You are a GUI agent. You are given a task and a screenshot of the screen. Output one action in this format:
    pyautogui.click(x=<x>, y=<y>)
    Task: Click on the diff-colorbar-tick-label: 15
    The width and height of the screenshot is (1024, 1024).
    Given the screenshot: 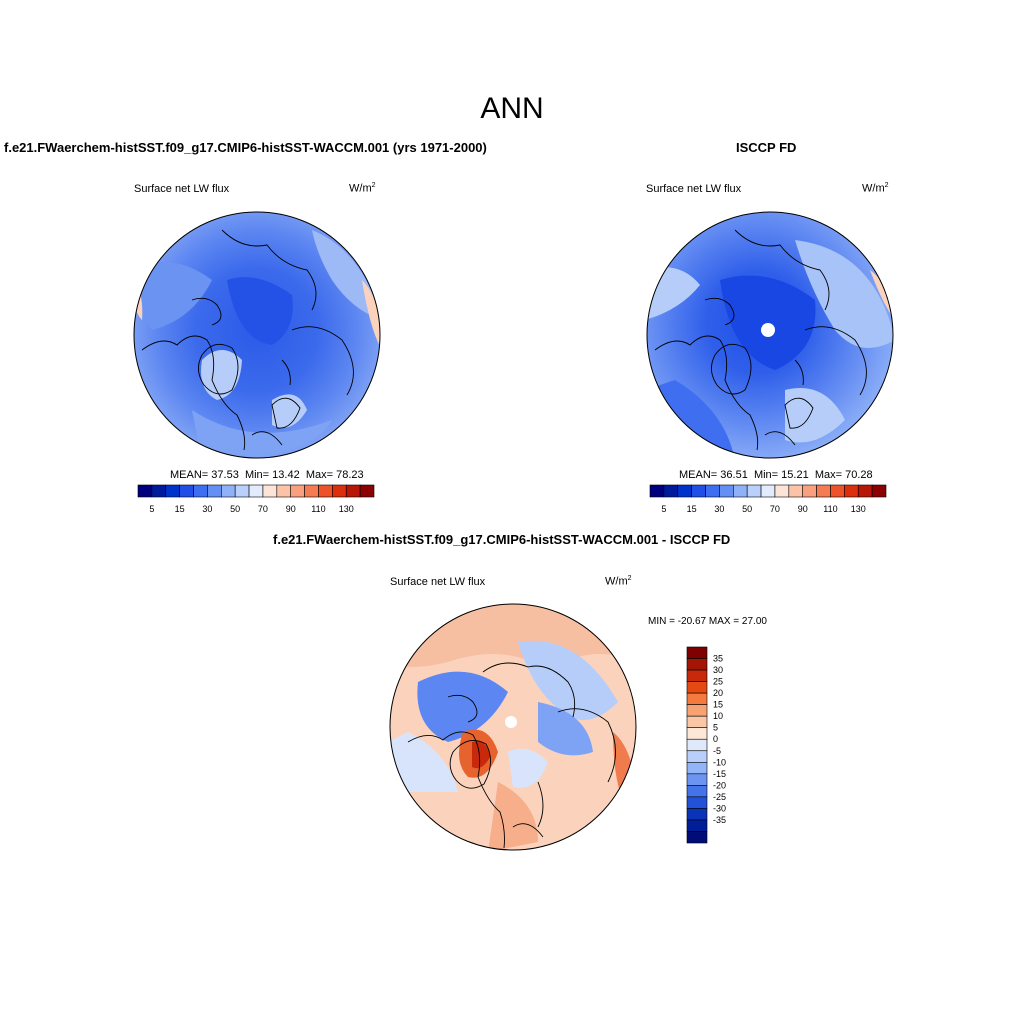 What is the action you would take?
    pyautogui.click(x=718, y=705)
    